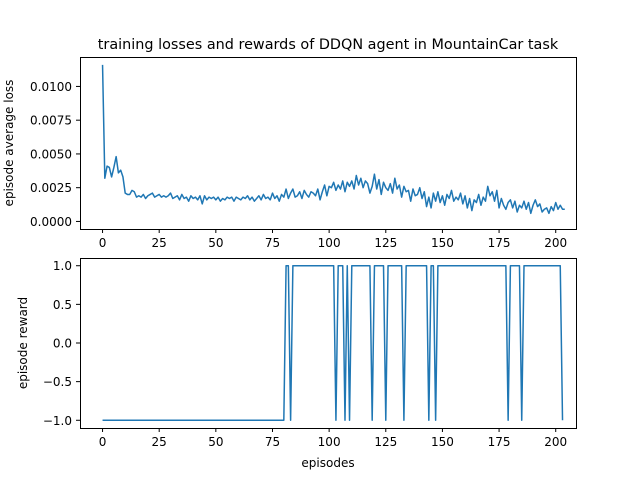 This screenshot has height=480, width=640. What do you see at coordinates (51, 222) in the screenshot?
I see `loss-y-tick-label: 0.0000` at bounding box center [51, 222].